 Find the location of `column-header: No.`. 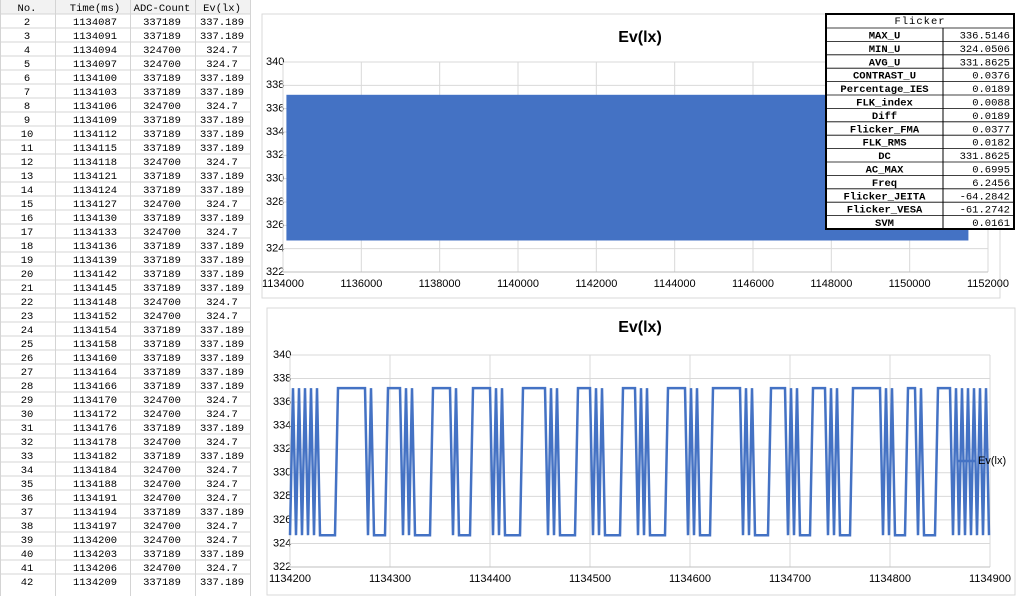

column-header: No. is located at coordinates (27, 9).